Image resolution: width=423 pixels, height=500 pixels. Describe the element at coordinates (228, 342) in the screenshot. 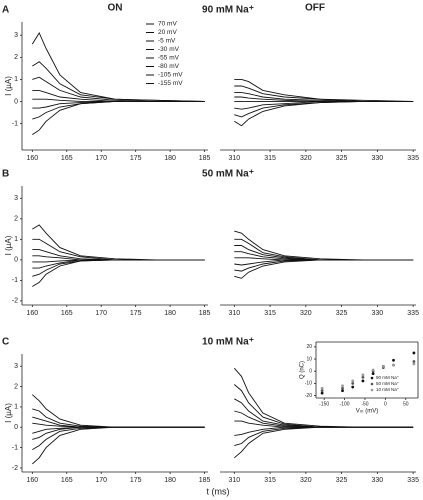

I see `panel-subtitle: 10 mM Na⁺` at that location.